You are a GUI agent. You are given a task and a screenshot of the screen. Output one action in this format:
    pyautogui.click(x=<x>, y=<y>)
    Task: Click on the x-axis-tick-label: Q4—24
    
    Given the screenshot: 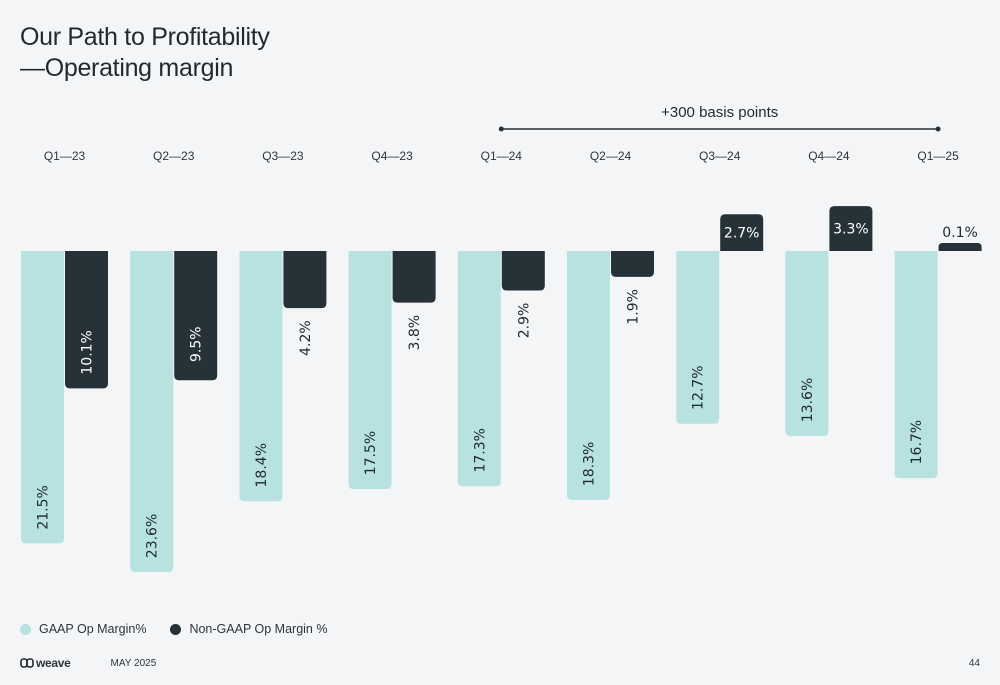 What is the action you would take?
    pyautogui.click(x=829, y=156)
    